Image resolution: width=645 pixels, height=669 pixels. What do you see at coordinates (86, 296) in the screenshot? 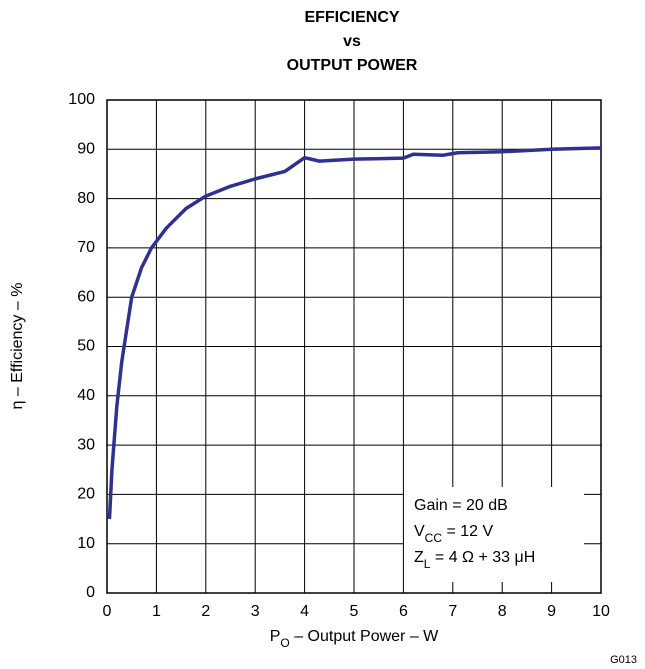
I see `y-tick-label: 60` at bounding box center [86, 296].